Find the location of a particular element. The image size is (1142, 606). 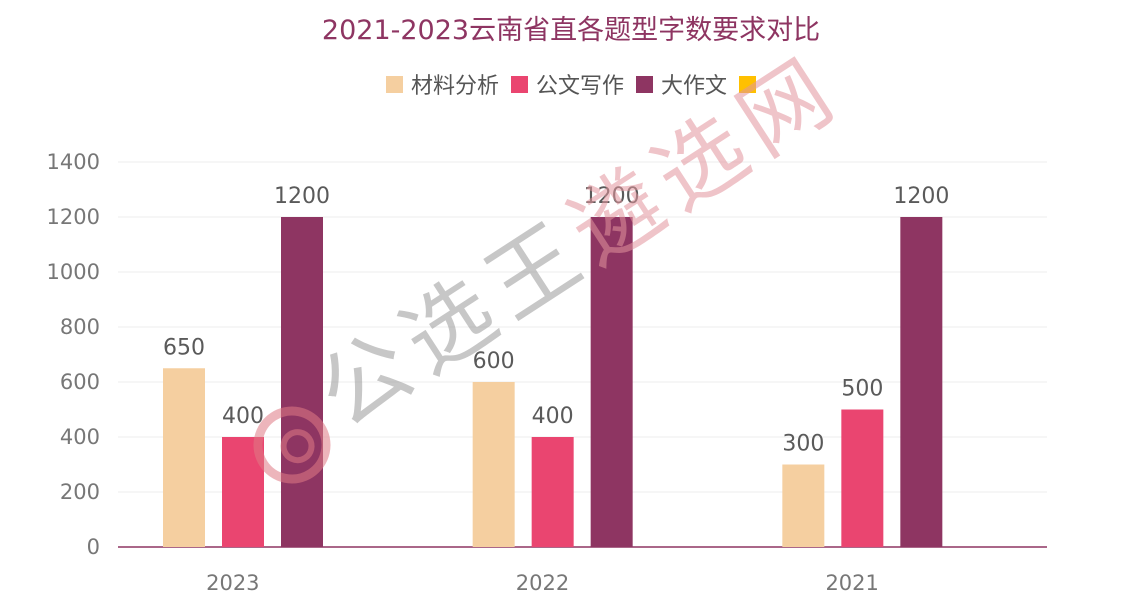

legend-label: 公文写作 is located at coordinates (579, 86).